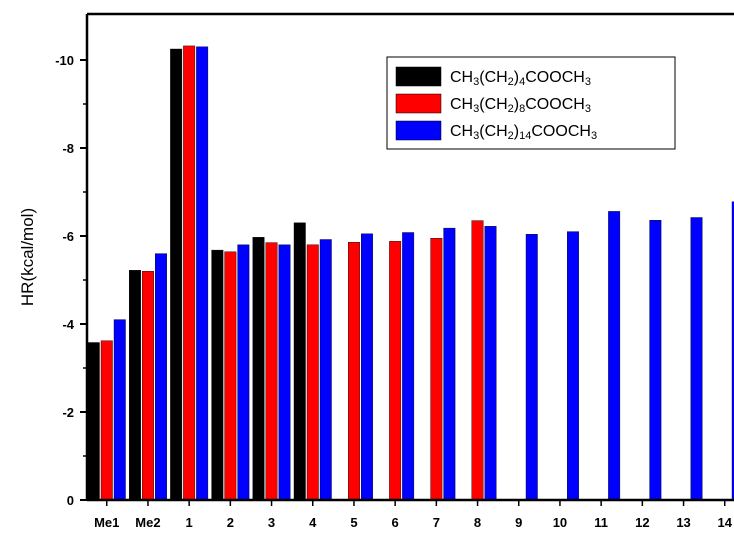 Image resolution: width=734 pixels, height=534 pixels. What do you see at coordinates (64, 60) in the screenshot?
I see `y-tick-label: -10` at bounding box center [64, 60].